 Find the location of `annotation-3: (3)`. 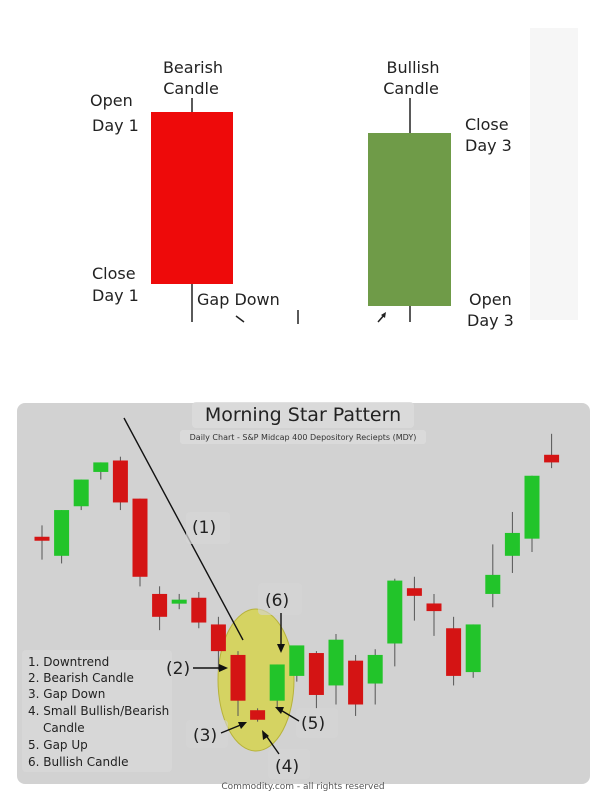

annotation-3: (3) is located at coordinates (205, 736).